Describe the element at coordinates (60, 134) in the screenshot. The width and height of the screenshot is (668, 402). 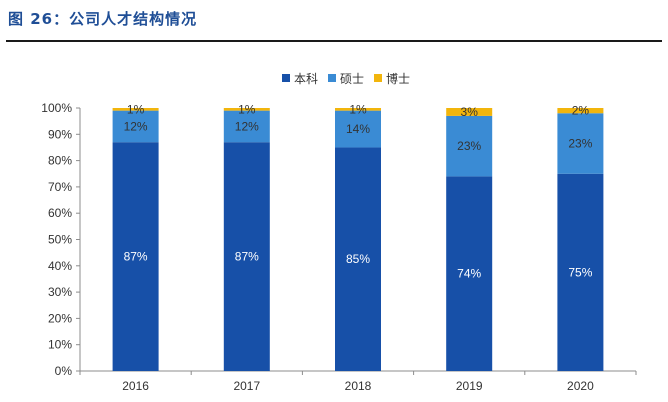
I see `y-tick-label: 90%` at that location.